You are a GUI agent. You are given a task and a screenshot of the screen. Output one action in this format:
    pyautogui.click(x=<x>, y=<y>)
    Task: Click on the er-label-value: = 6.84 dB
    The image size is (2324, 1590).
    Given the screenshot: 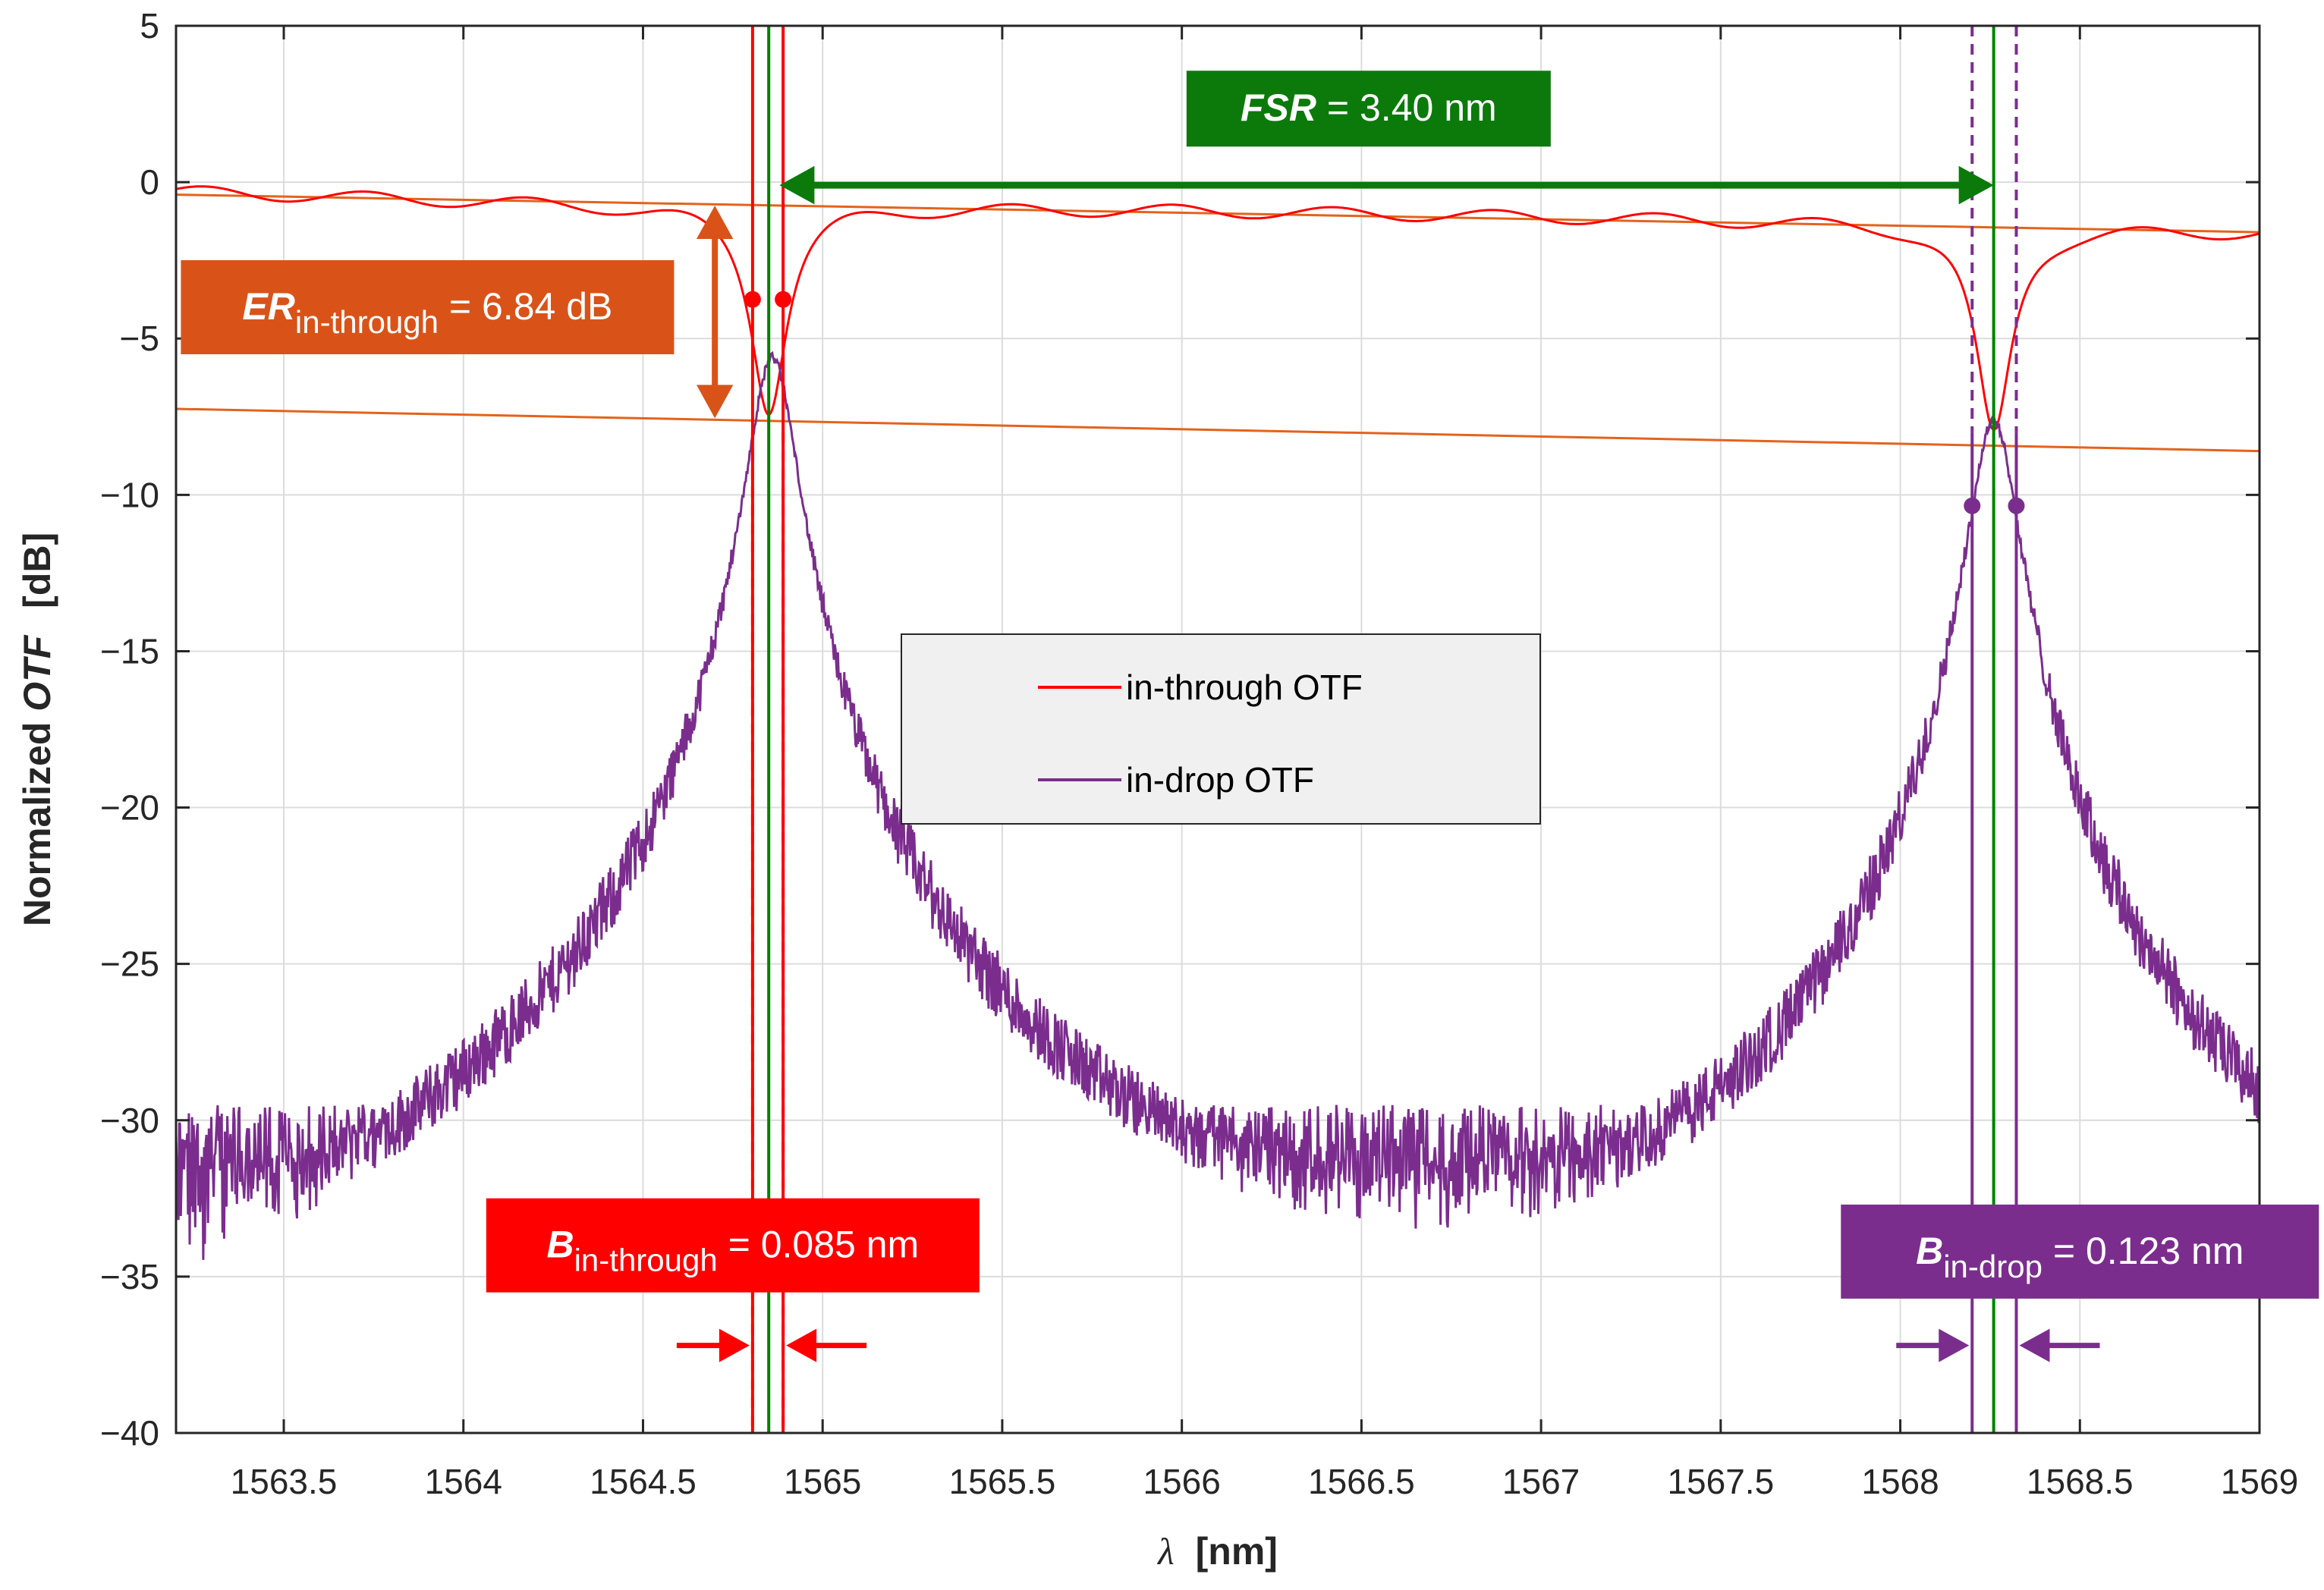 What is the action you would take?
    pyautogui.click(x=525, y=306)
    